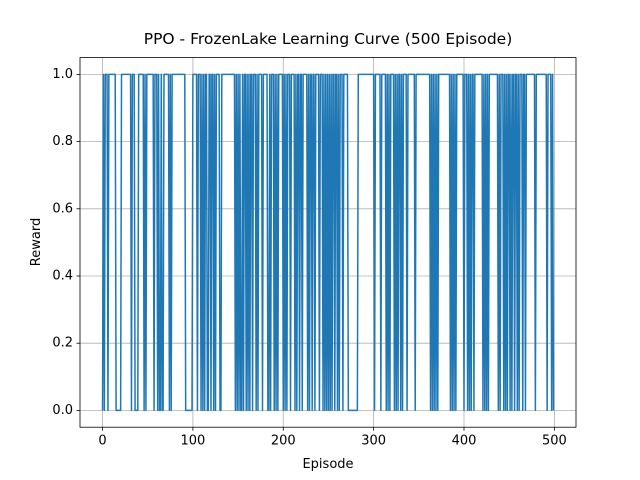 The height and width of the screenshot is (480, 640). I want to click on x-tick-label: 100, so click(192, 441).